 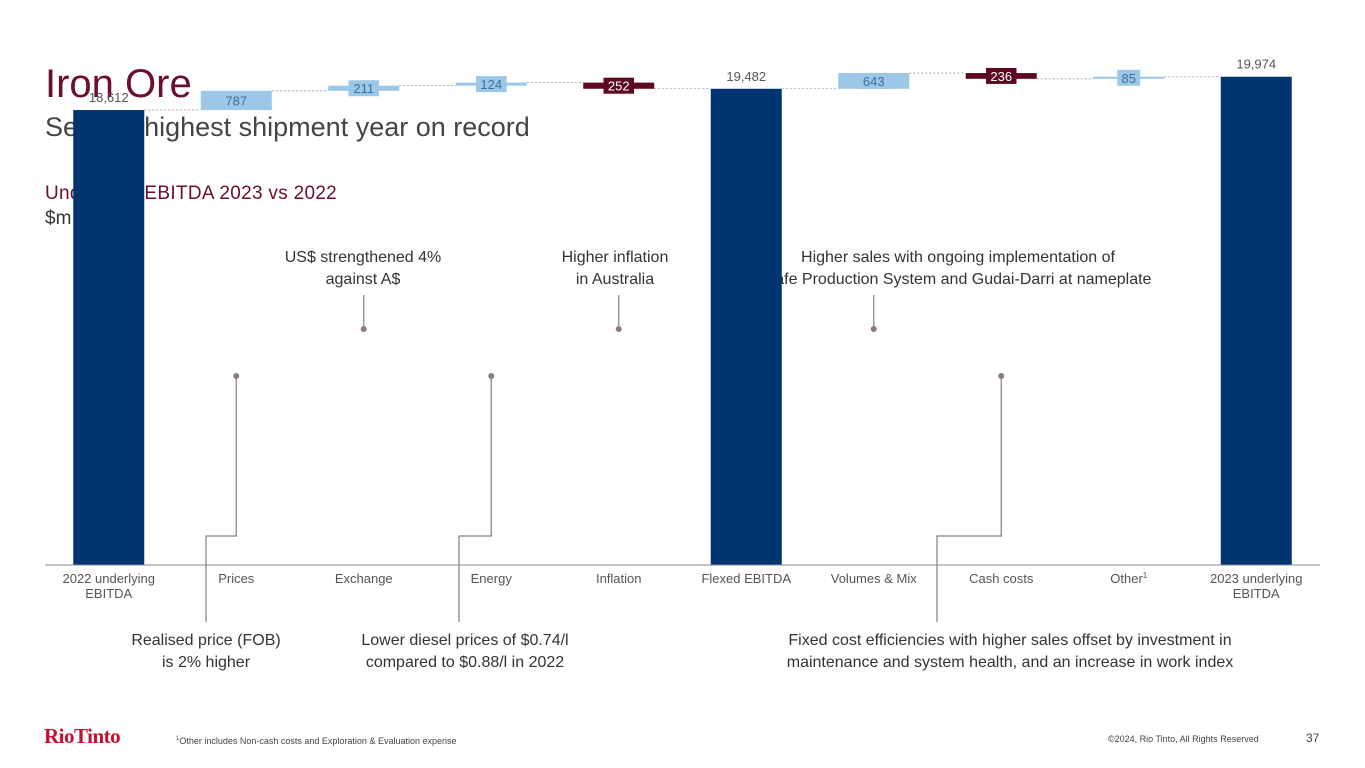 I want to click on copyright: ©2024, Rio Tinto, All Rights Reserved, so click(x=1183, y=739).